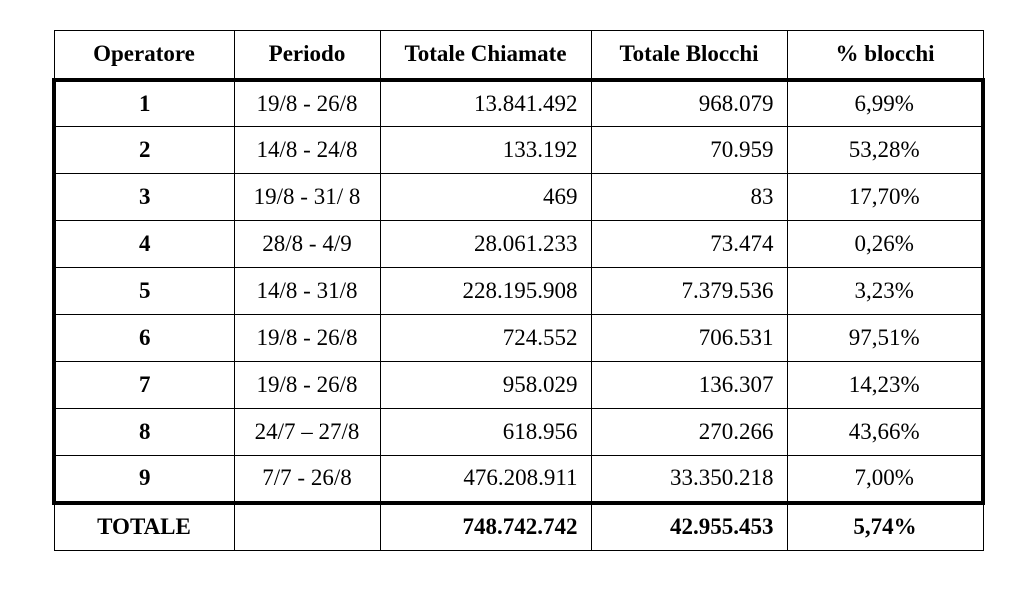  I want to click on cell-periodo: 19/8 - 31/ 8, so click(307, 197).